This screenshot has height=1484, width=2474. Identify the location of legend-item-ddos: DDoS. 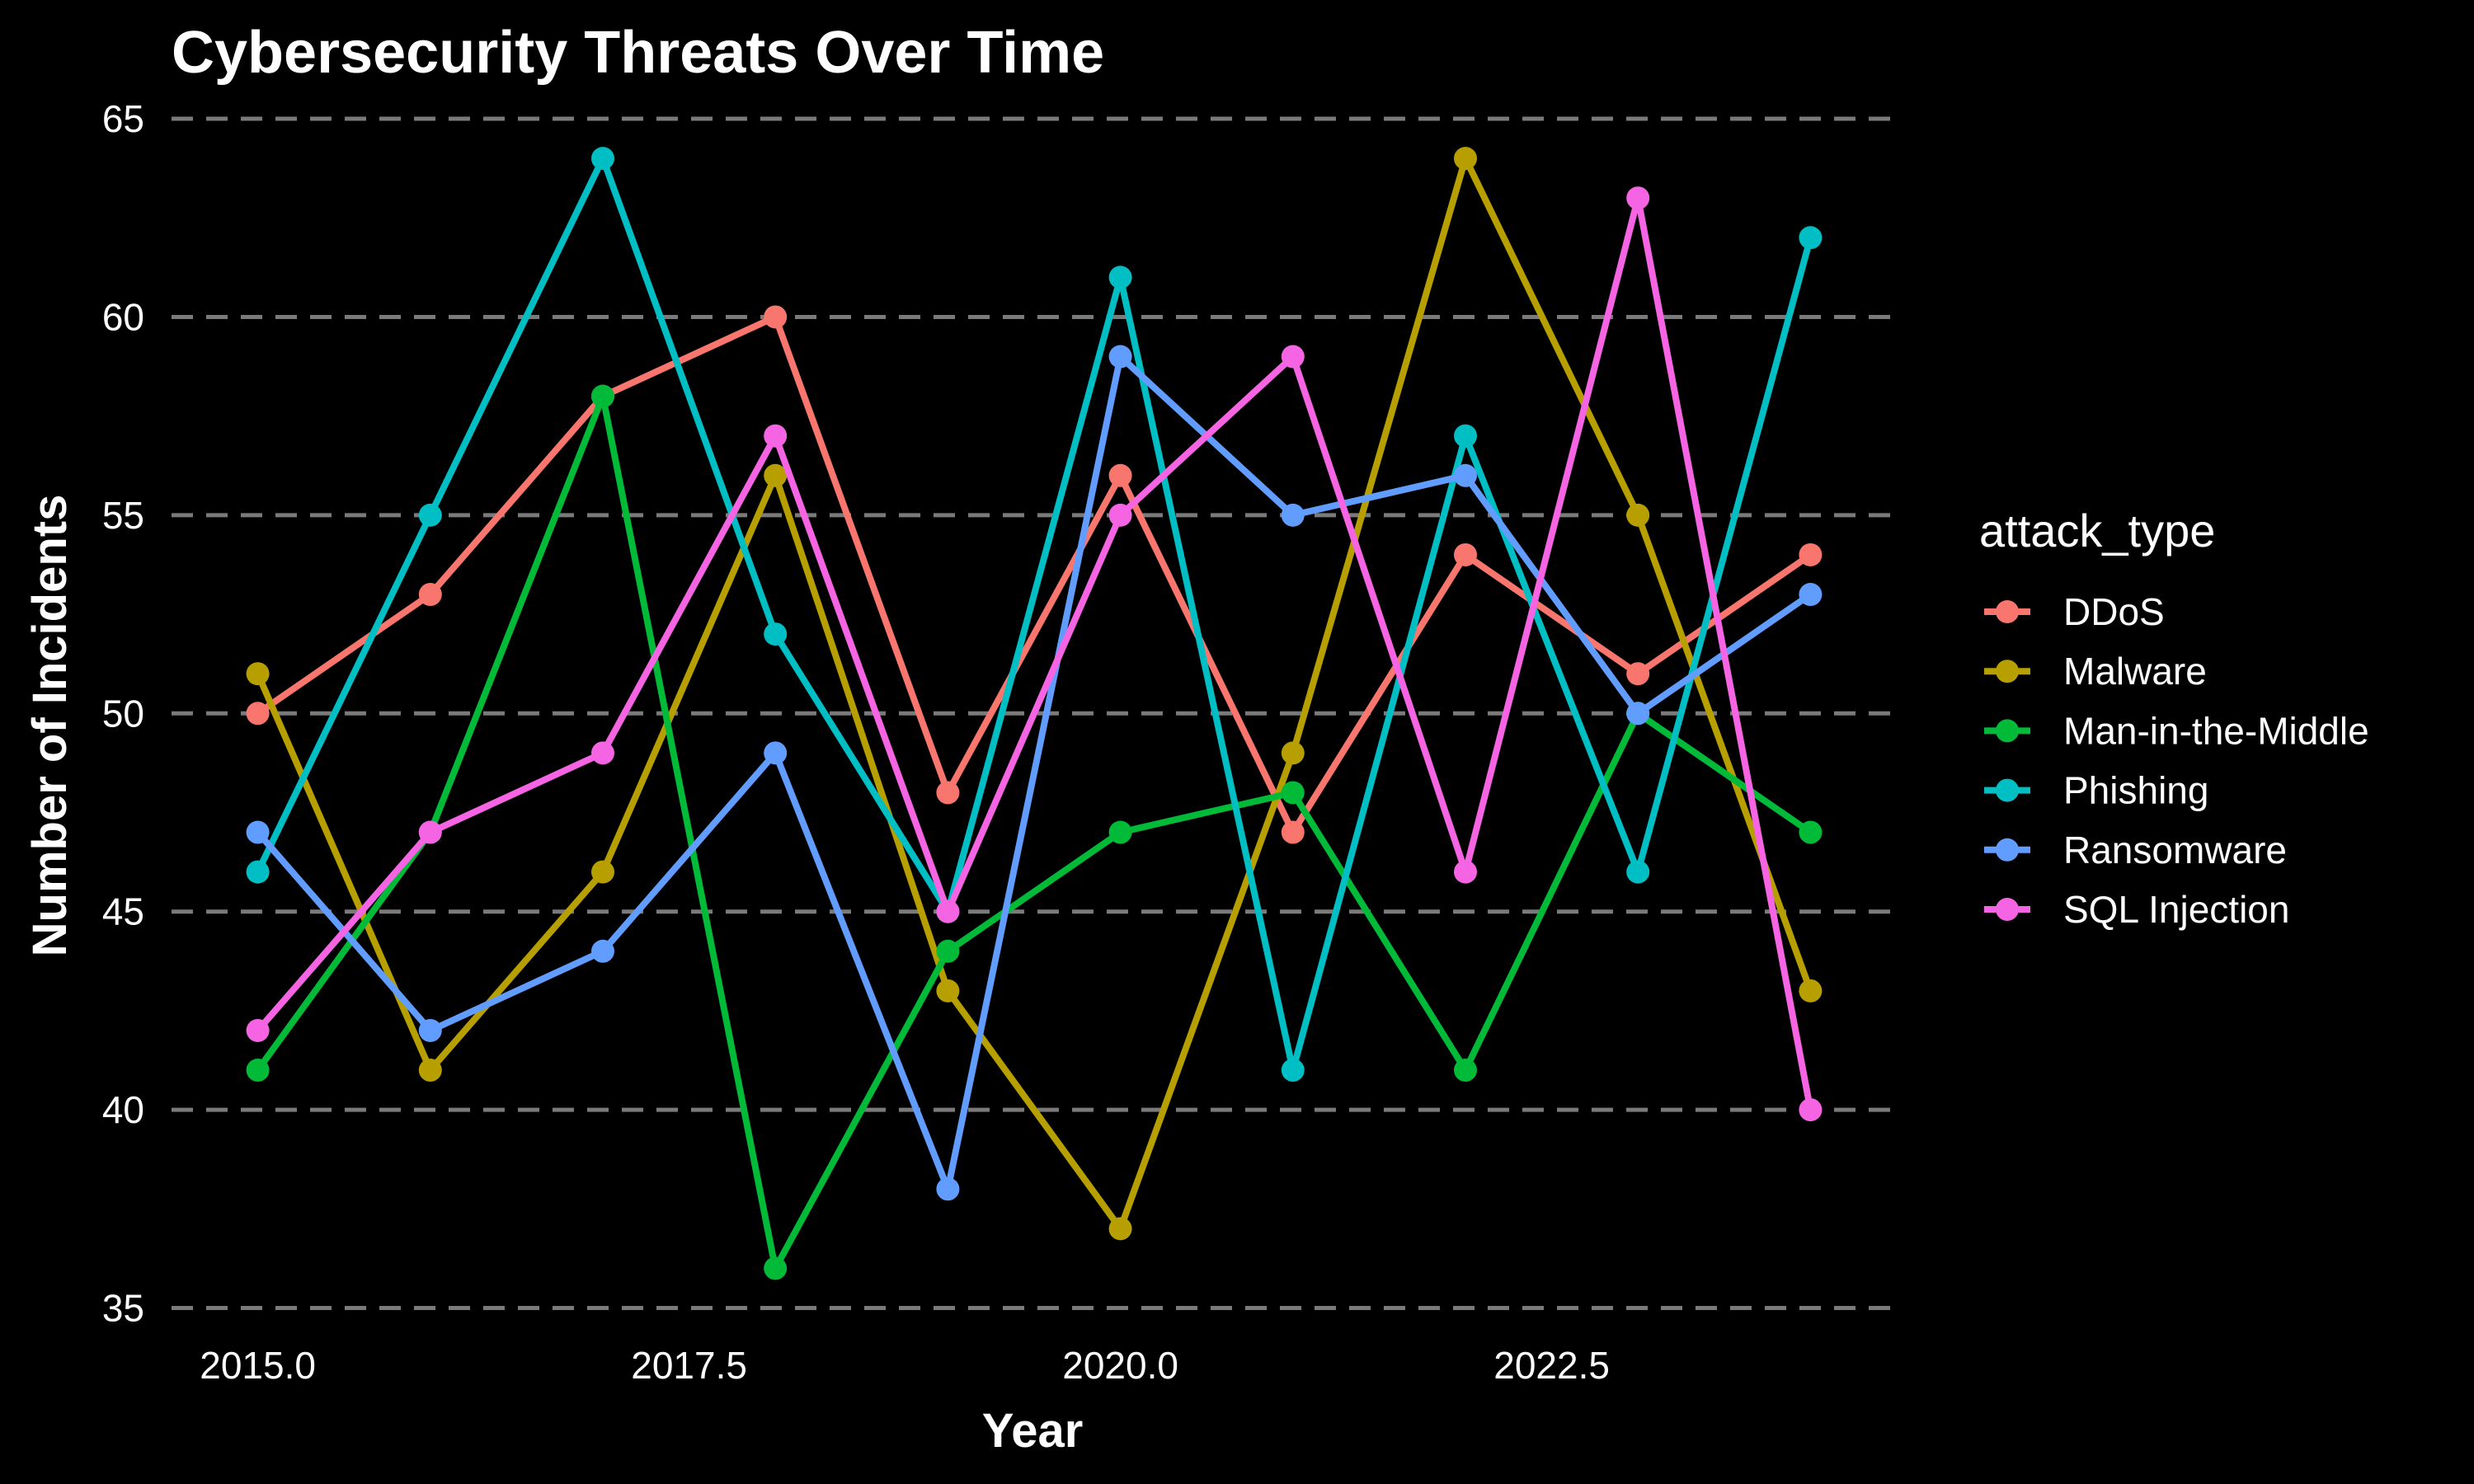
(2074, 611).